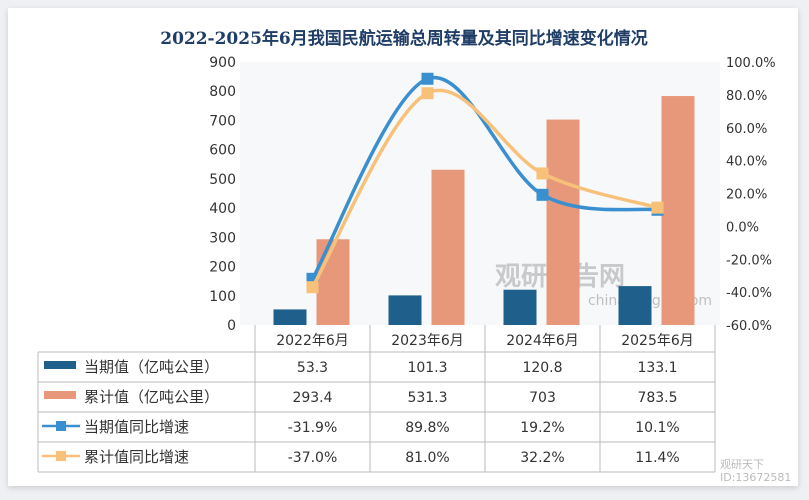  I want to click on data-cell: 120.8, so click(542, 368).